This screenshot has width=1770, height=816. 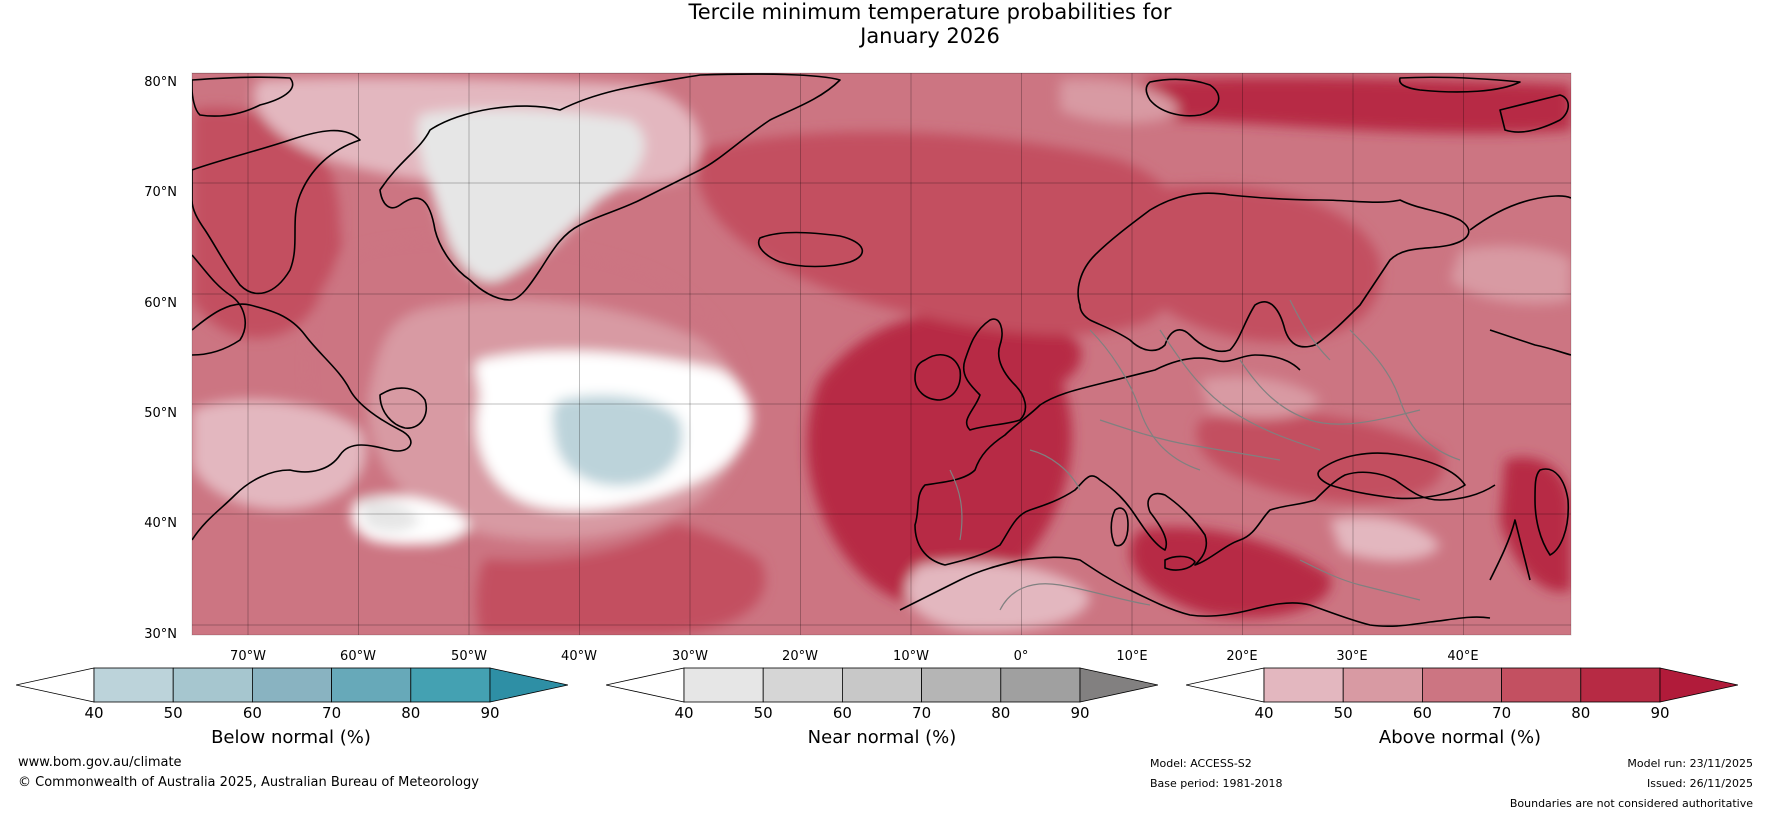 What do you see at coordinates (160, 523) in the screenshot?
I see `lat-label: 40°N` at bounding box center [160, 523].